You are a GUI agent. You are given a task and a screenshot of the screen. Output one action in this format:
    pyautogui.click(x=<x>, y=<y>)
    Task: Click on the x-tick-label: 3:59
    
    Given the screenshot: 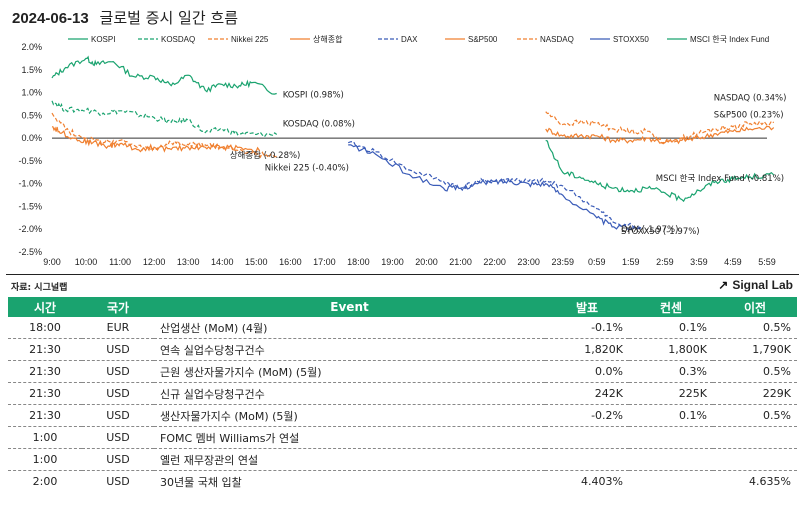 What is the action you would take?
    pyautogui.click(x=699, y=262)
    